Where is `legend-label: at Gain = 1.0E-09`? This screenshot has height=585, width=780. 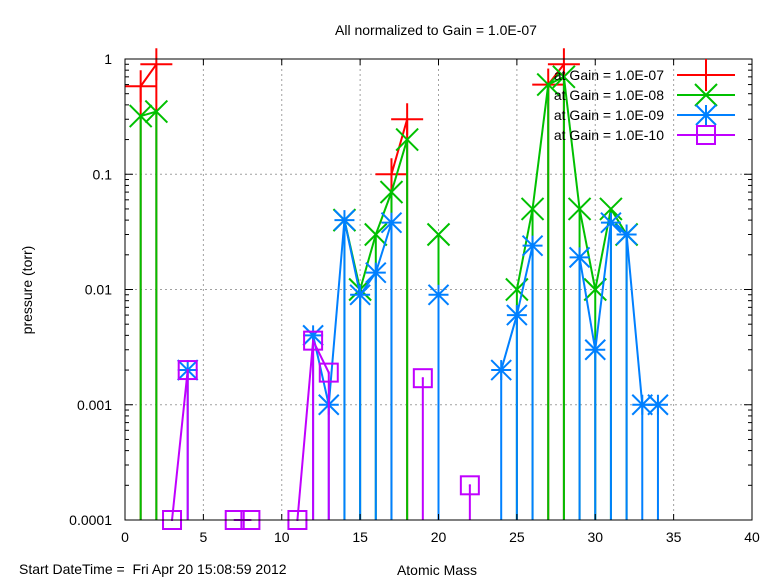
legend-label: at Gain = 1.0E-09 is located at coordinates (609, 115).